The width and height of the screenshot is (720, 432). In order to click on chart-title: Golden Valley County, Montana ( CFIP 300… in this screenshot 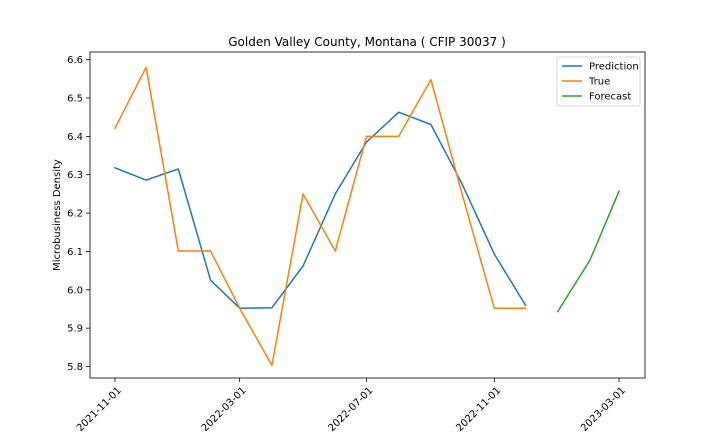, I will do `click(367, 42)`.